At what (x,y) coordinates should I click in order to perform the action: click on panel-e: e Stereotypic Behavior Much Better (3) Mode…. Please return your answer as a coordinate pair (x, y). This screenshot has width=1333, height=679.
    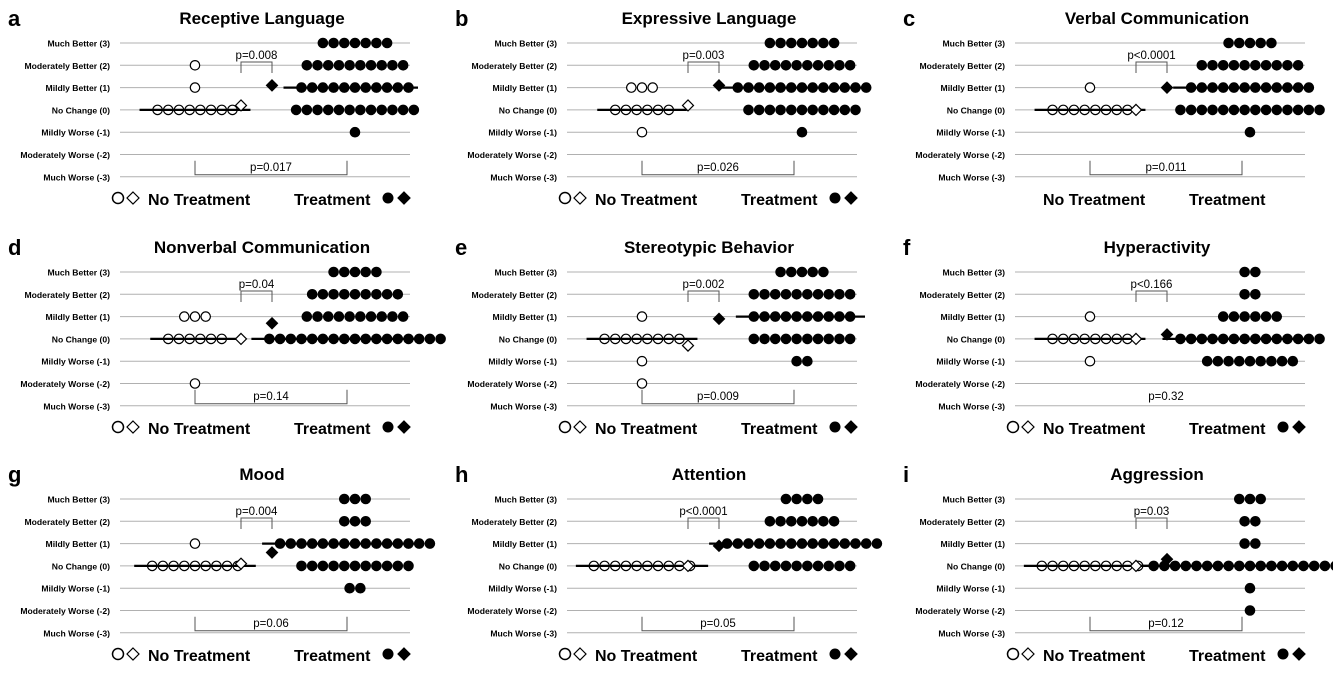
    Looking at the image, I should click on (660, 336).